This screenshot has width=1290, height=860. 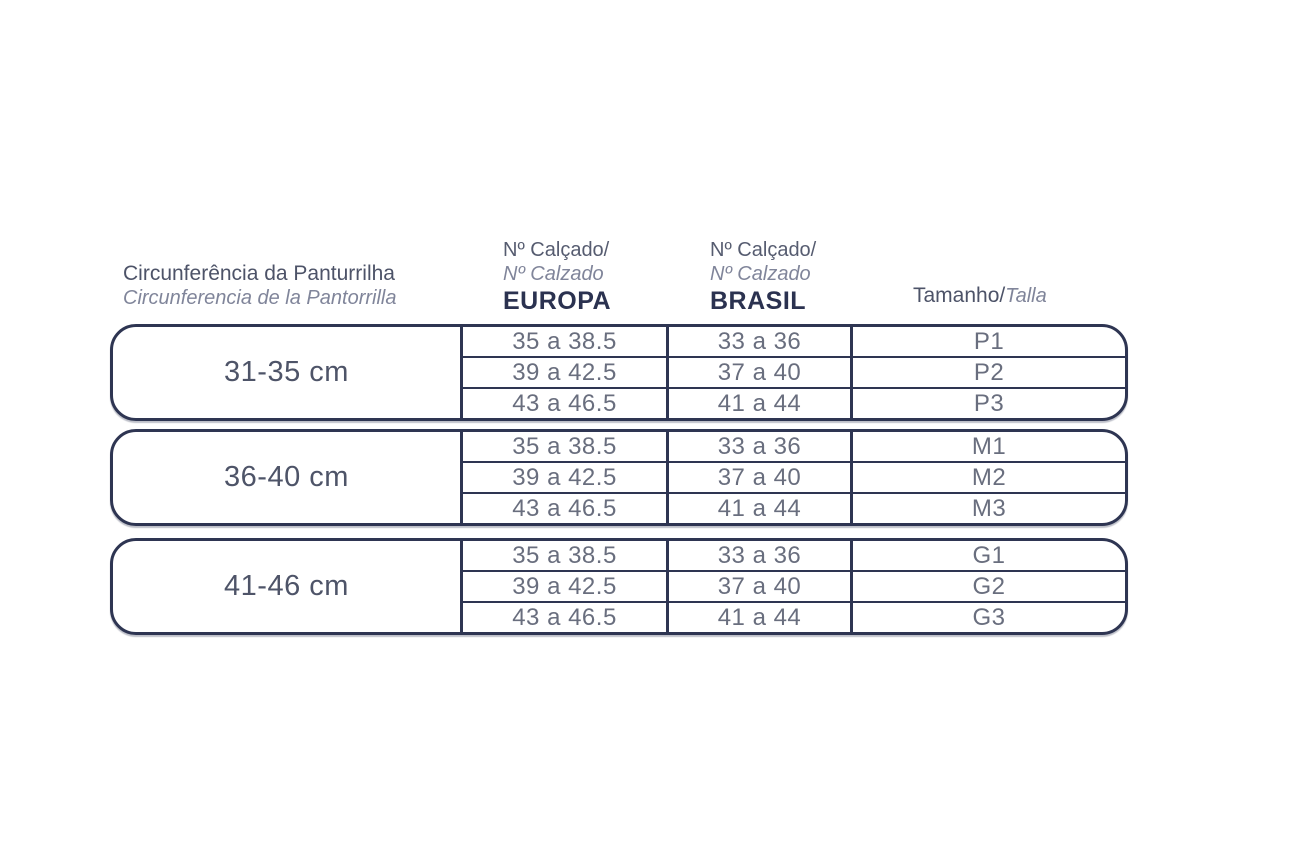 I want to click on header-shoe-size-brasil: Nº Calçado/ Nº Calzado BRASIL, so click(x=760, y=274).